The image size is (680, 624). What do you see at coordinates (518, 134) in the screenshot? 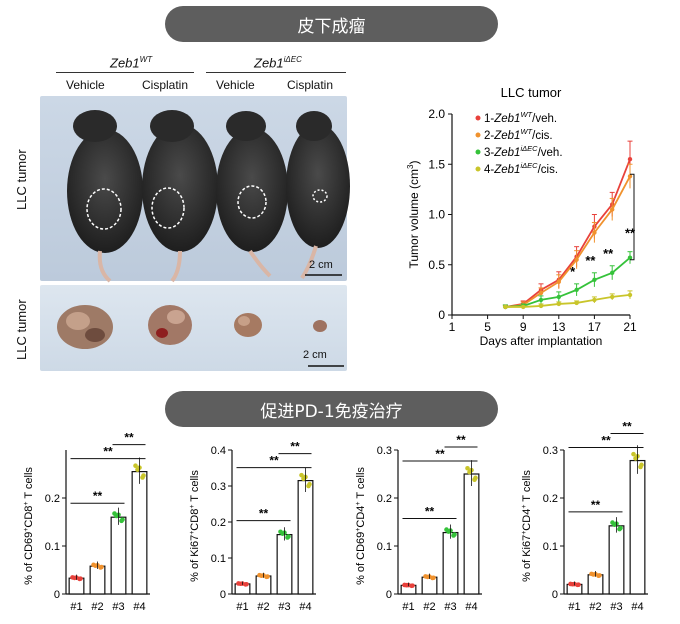
I see `legend-entry-2: 2-Zeb1WT/cis.` at bounding box center [518, 134].